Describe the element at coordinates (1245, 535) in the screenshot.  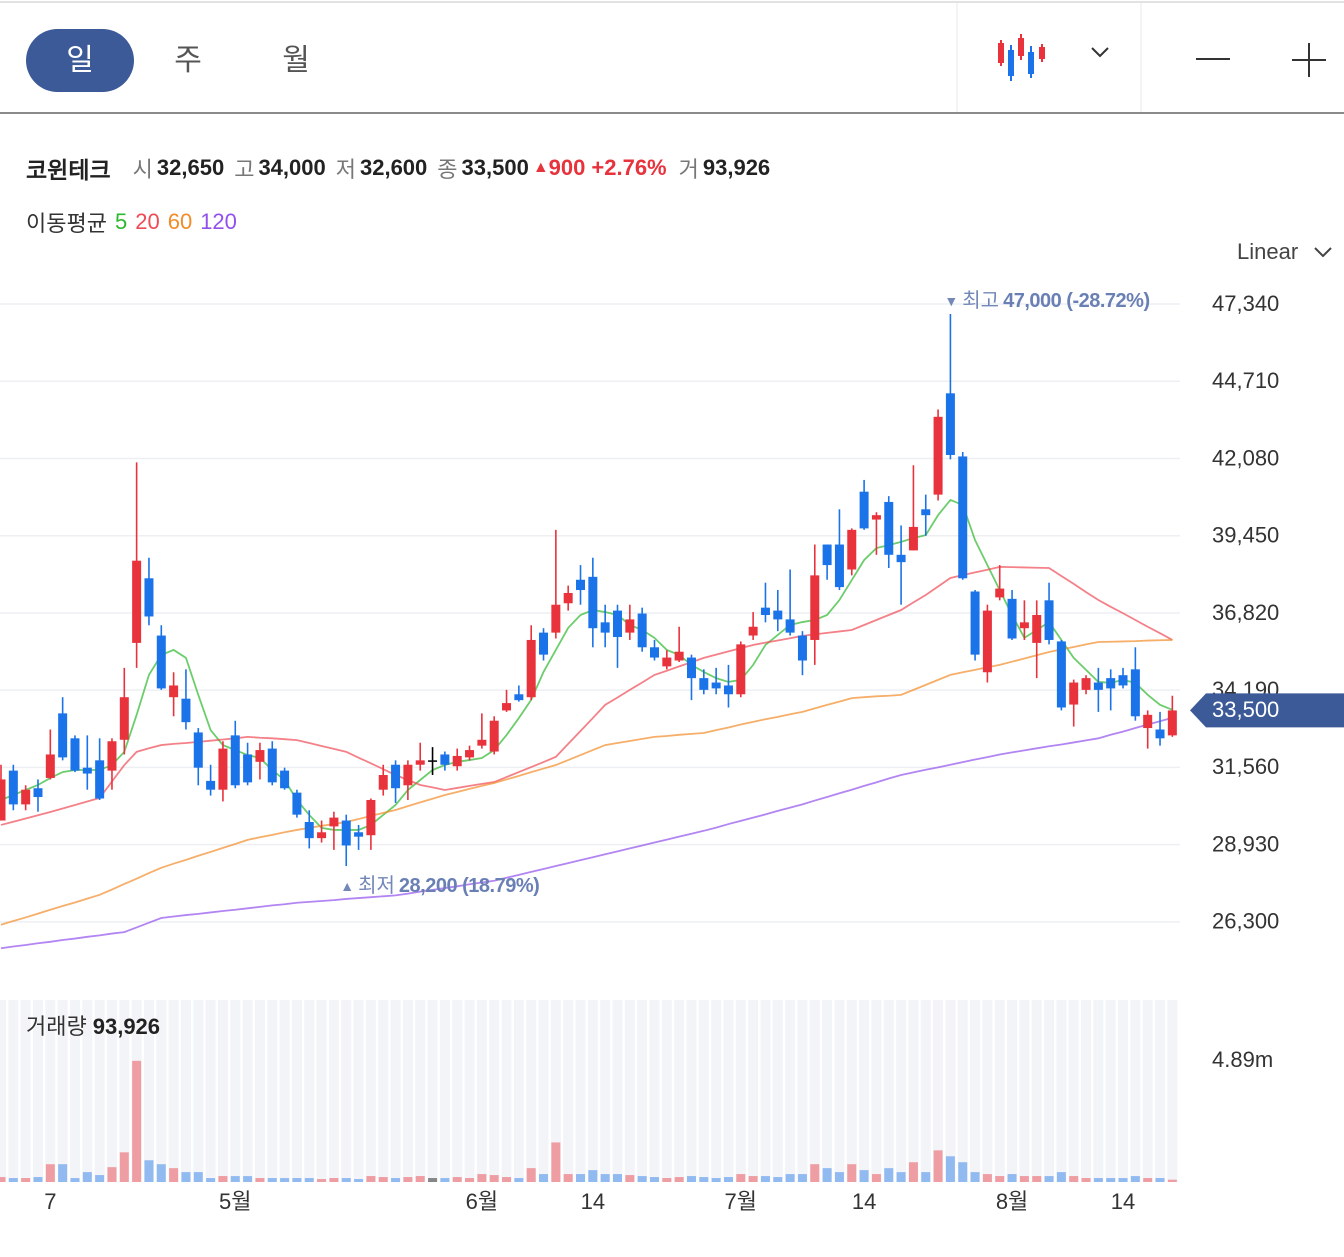
I see `y-tick-label: 39,450` at that location.